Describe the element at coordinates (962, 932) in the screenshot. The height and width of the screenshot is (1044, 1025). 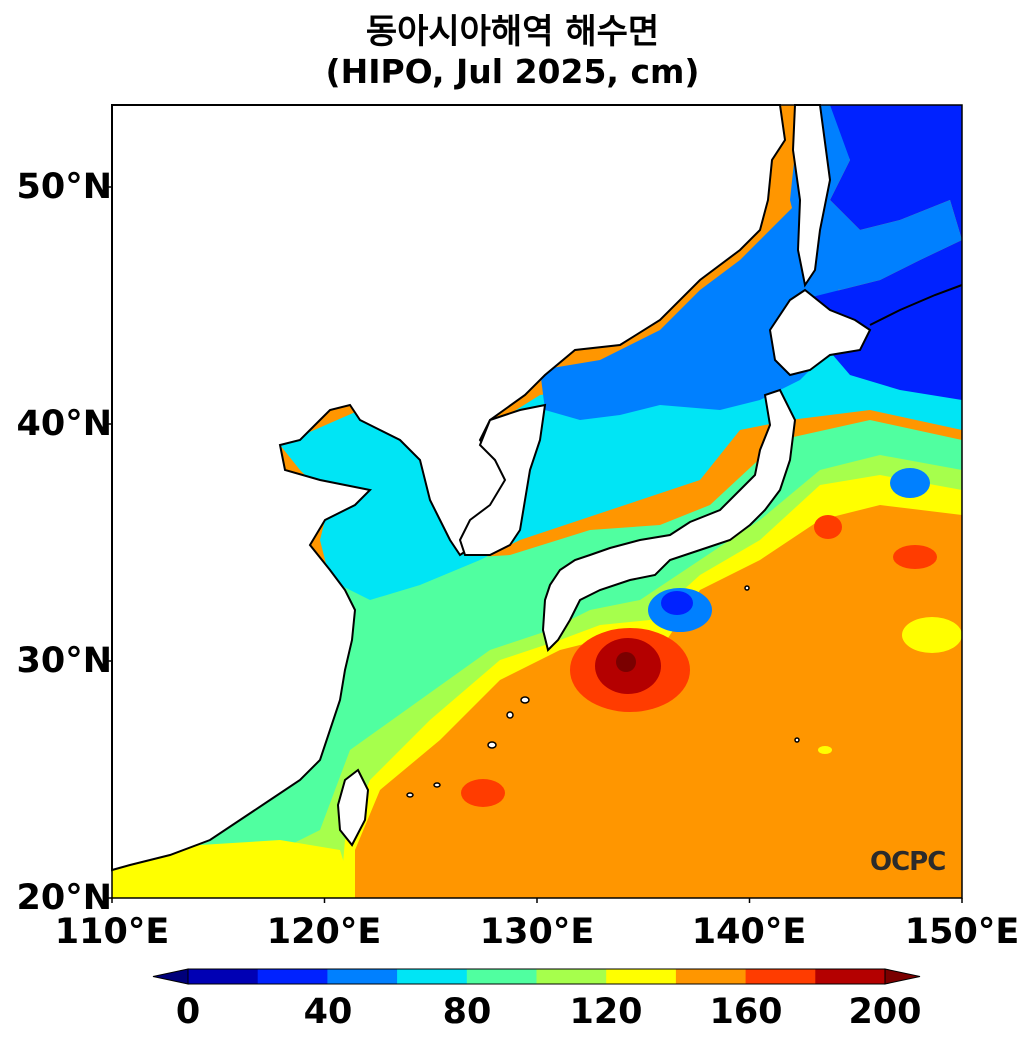
I see `x-tick-label-150: 150°E` at that location.